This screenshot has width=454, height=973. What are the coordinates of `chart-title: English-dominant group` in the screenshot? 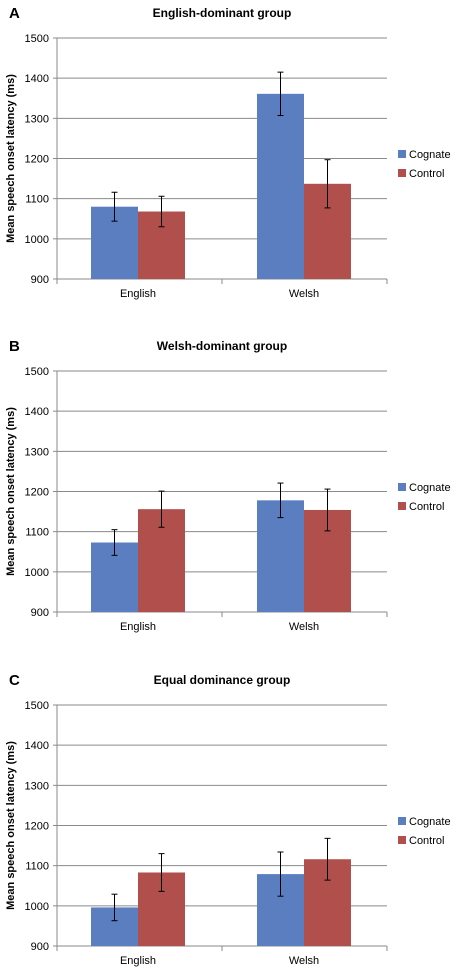 It's located at (222, 13).